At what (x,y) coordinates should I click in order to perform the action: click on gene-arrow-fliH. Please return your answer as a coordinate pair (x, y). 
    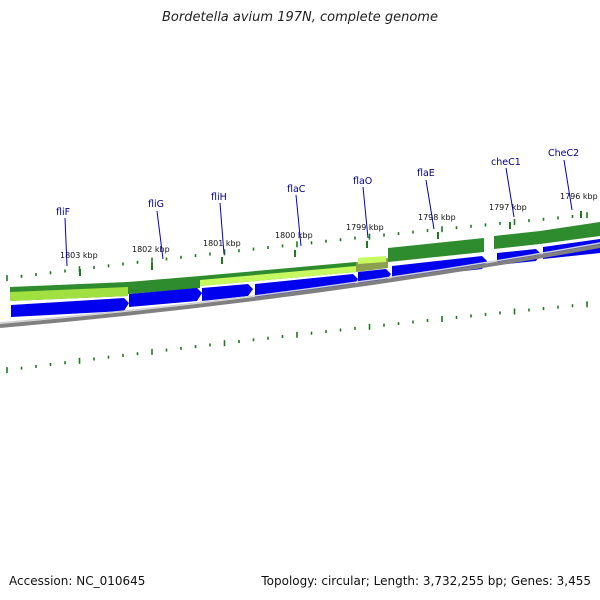
    Looking at the image, I should click on (227, 292).